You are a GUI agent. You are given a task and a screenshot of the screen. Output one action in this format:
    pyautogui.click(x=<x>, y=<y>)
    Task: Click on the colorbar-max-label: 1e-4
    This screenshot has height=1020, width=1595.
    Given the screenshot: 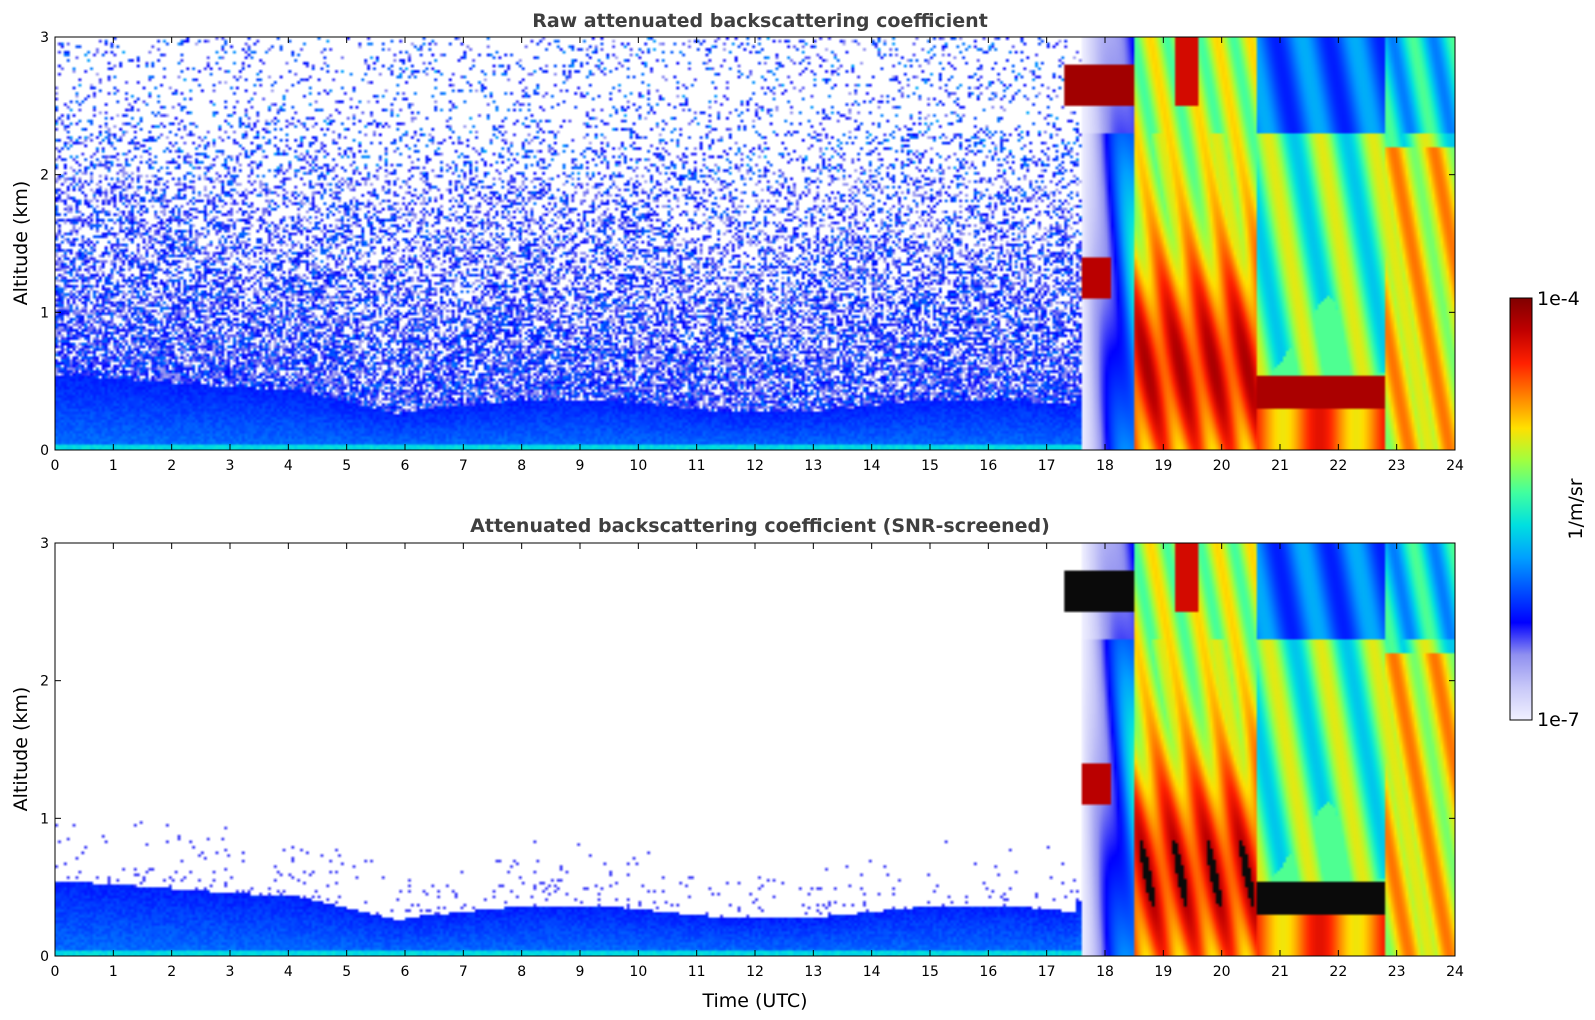 What is the action you would take?
    pyautogui.click(x=1558, y=299)
    